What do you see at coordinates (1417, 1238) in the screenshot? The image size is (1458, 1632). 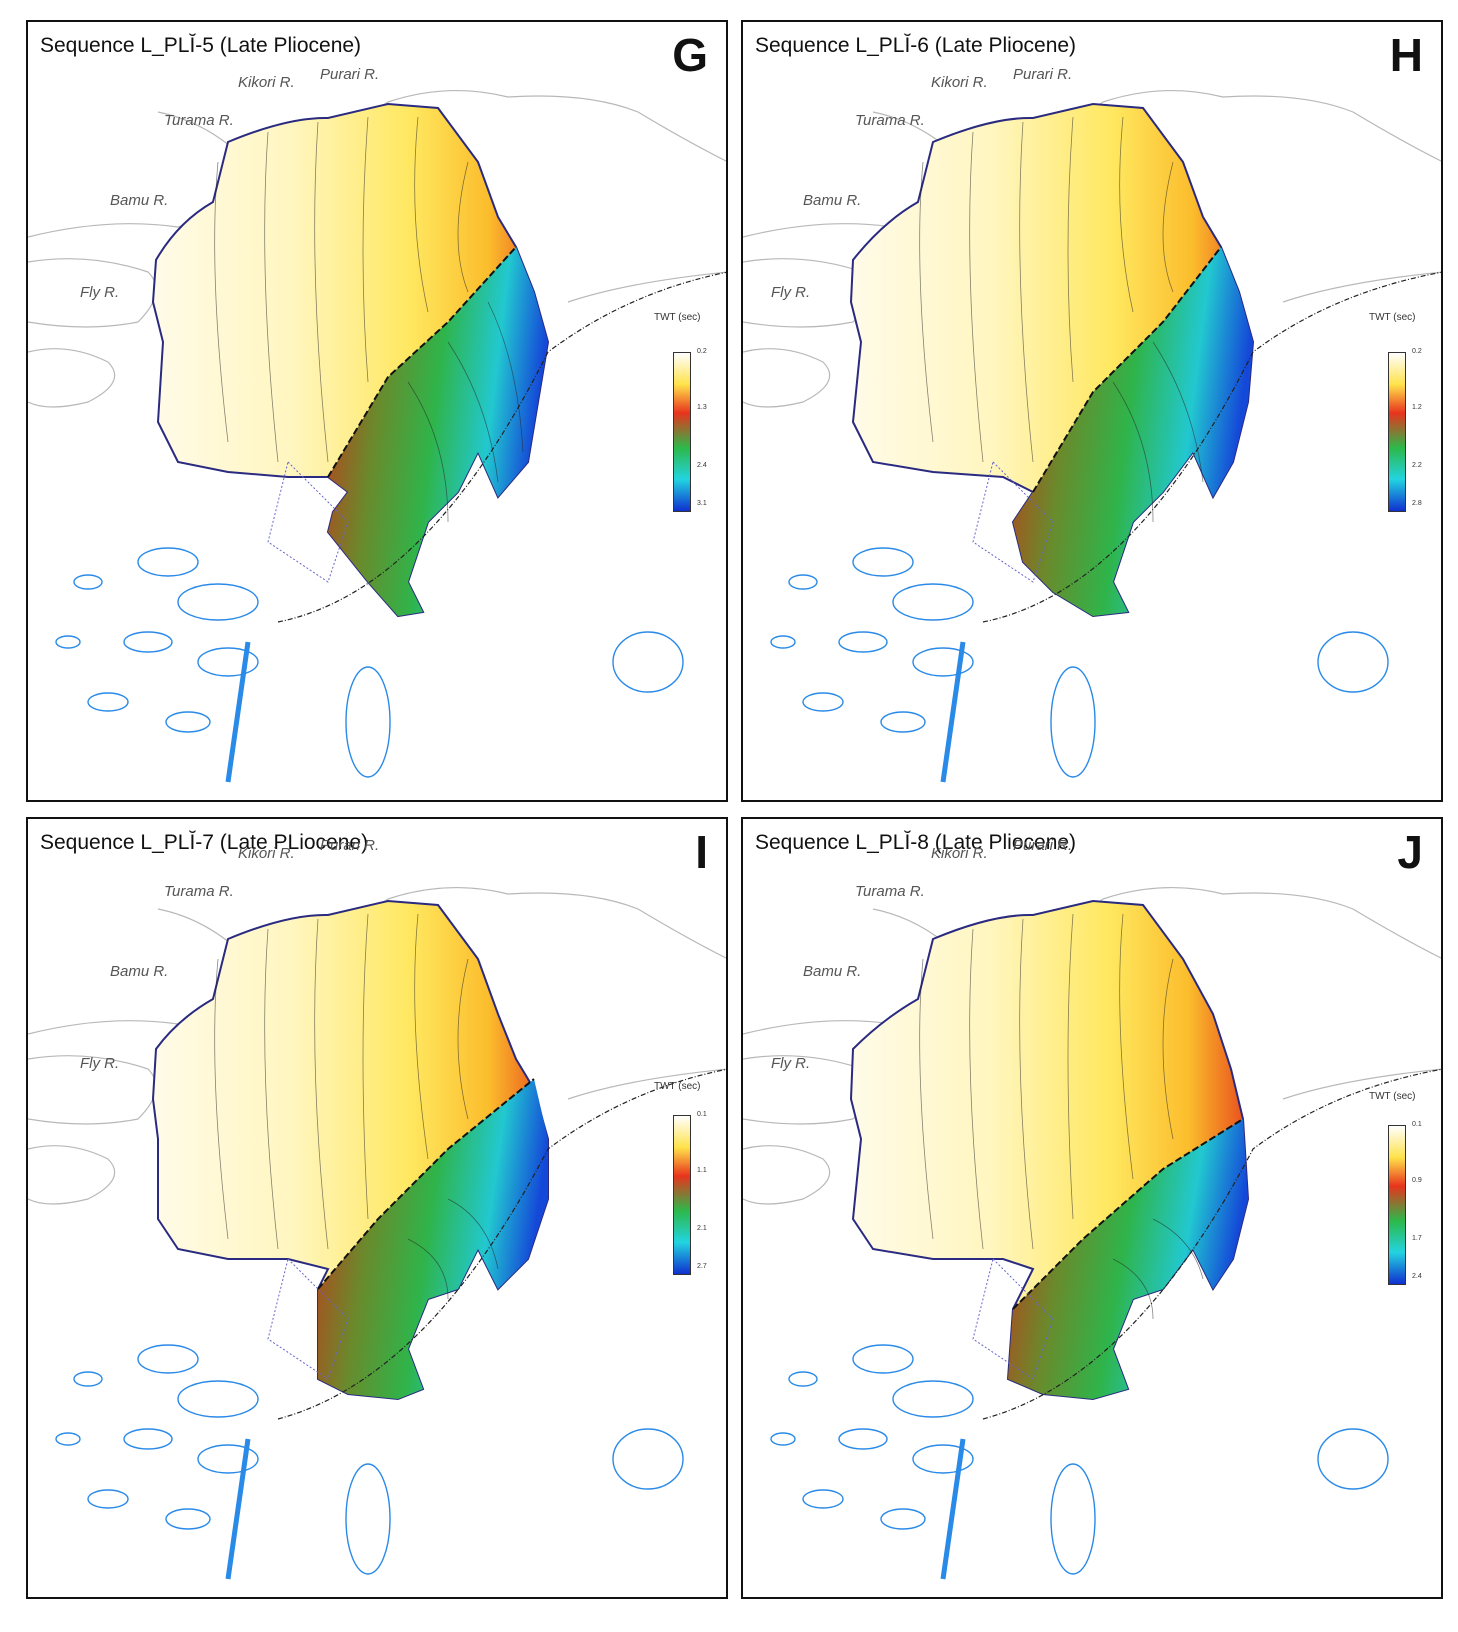 I see `legend-tick: 1.7` at bounding box center [1417, 1238].